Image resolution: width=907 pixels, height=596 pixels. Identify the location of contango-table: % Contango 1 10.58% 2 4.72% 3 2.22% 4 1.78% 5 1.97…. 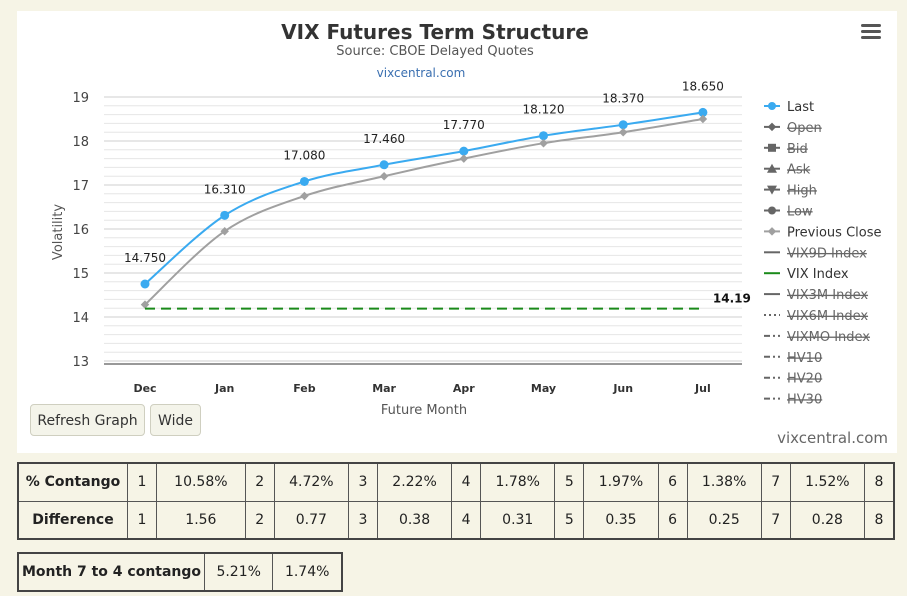
(456, 501).